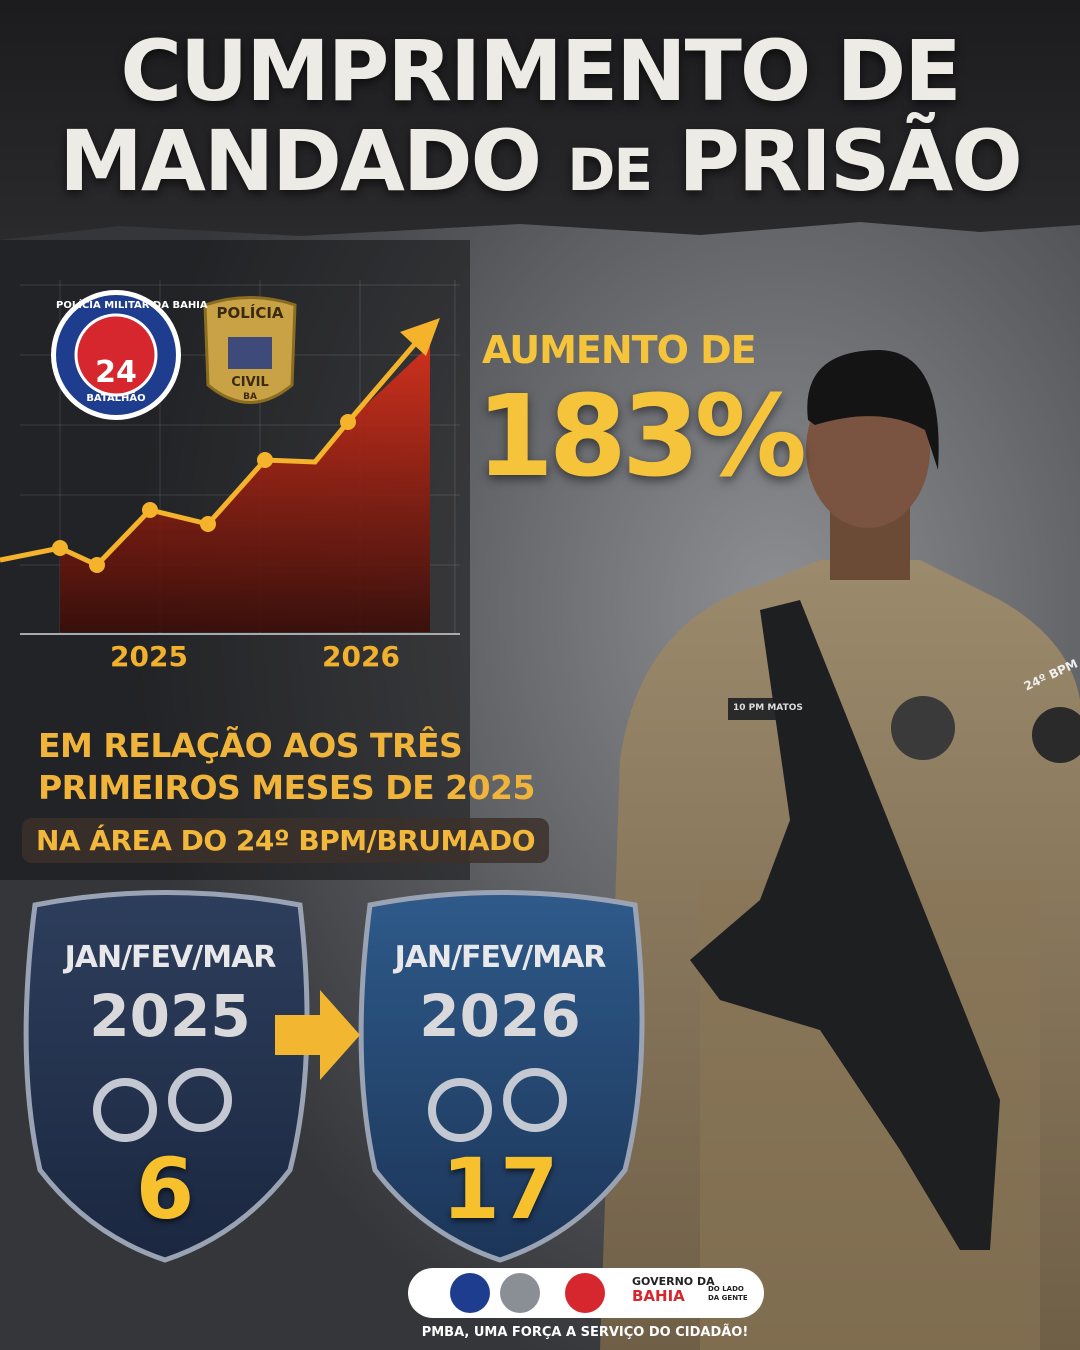 The image size is (1080, 1350). What do you see at coordinates (149, 656) in the screenshot?
I see `year-label: 2025` at bounding box center [149, 656].